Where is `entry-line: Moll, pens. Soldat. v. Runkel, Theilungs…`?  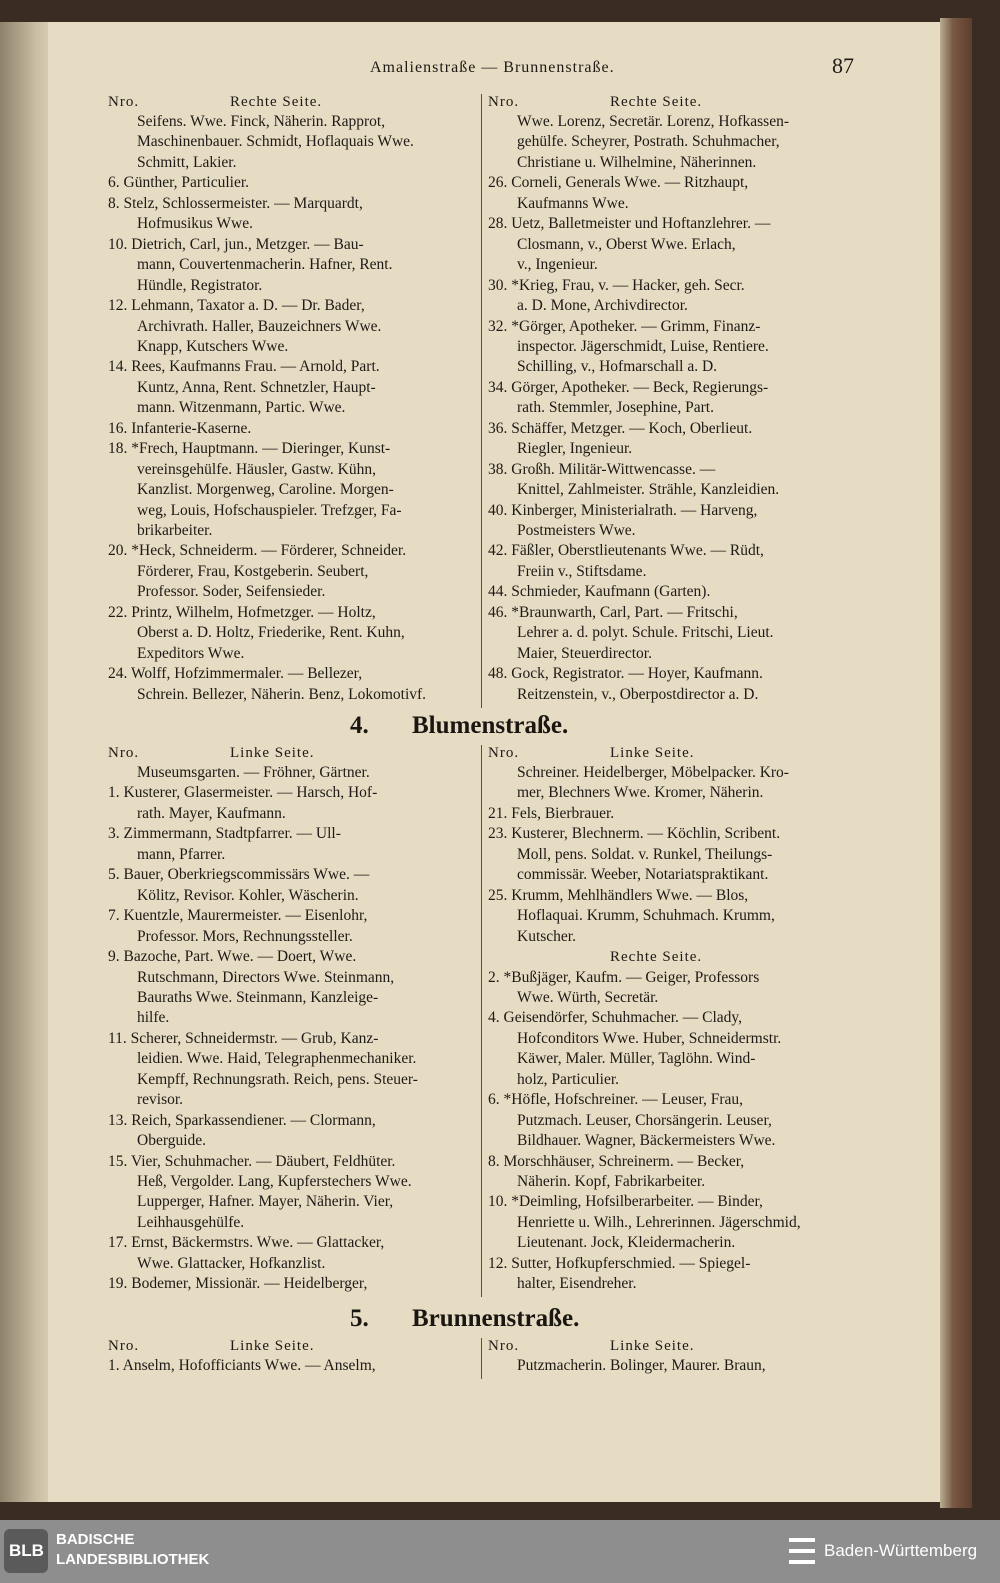
entry-line: Moll, pens. Soldat. v. Runkel, Theilungs… is located at coordinates (645, 854).